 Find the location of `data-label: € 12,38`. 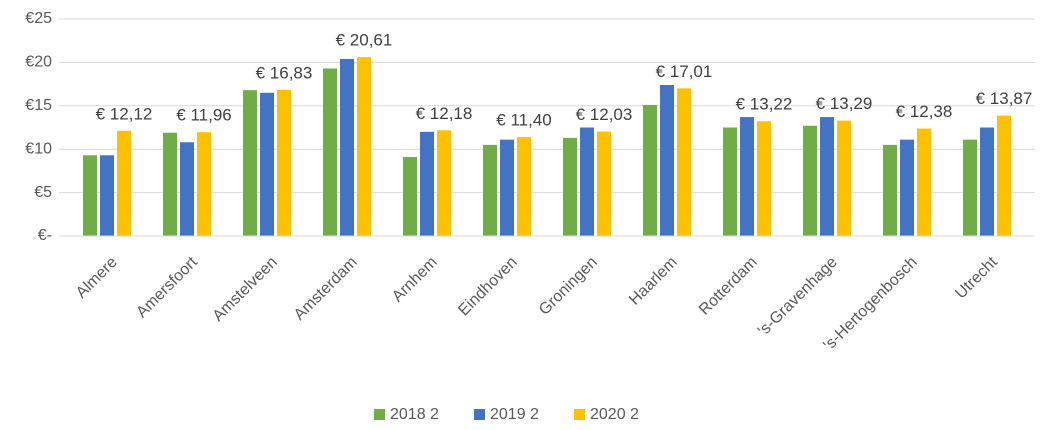

data-label: € 12,38 is located at coordinates (924, 111).